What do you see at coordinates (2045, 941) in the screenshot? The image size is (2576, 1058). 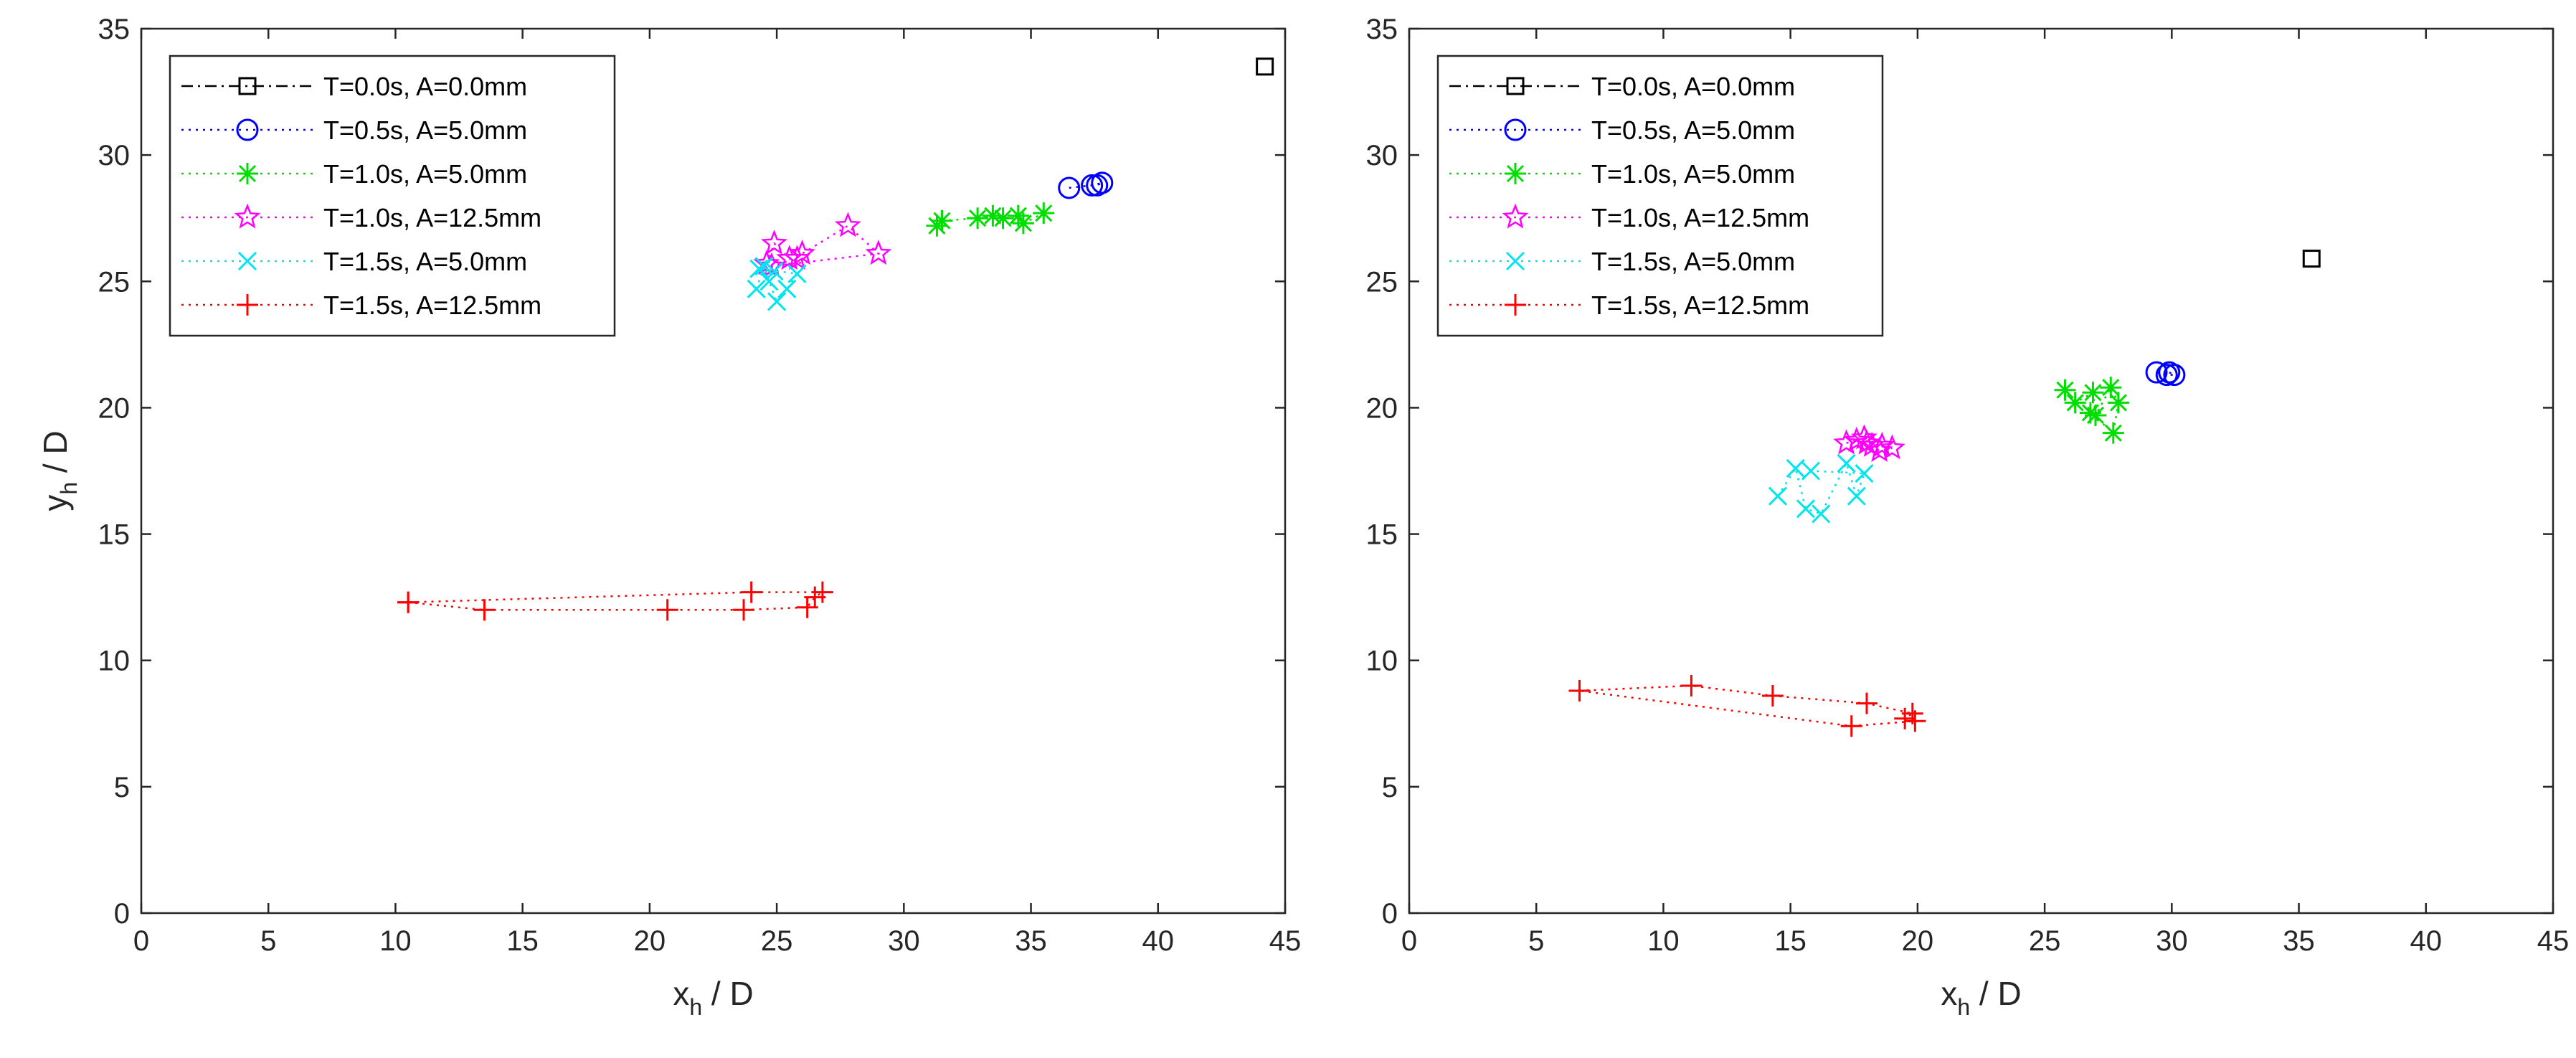 I see `x-tick-label: 25` at bounding box center [2045, 941].